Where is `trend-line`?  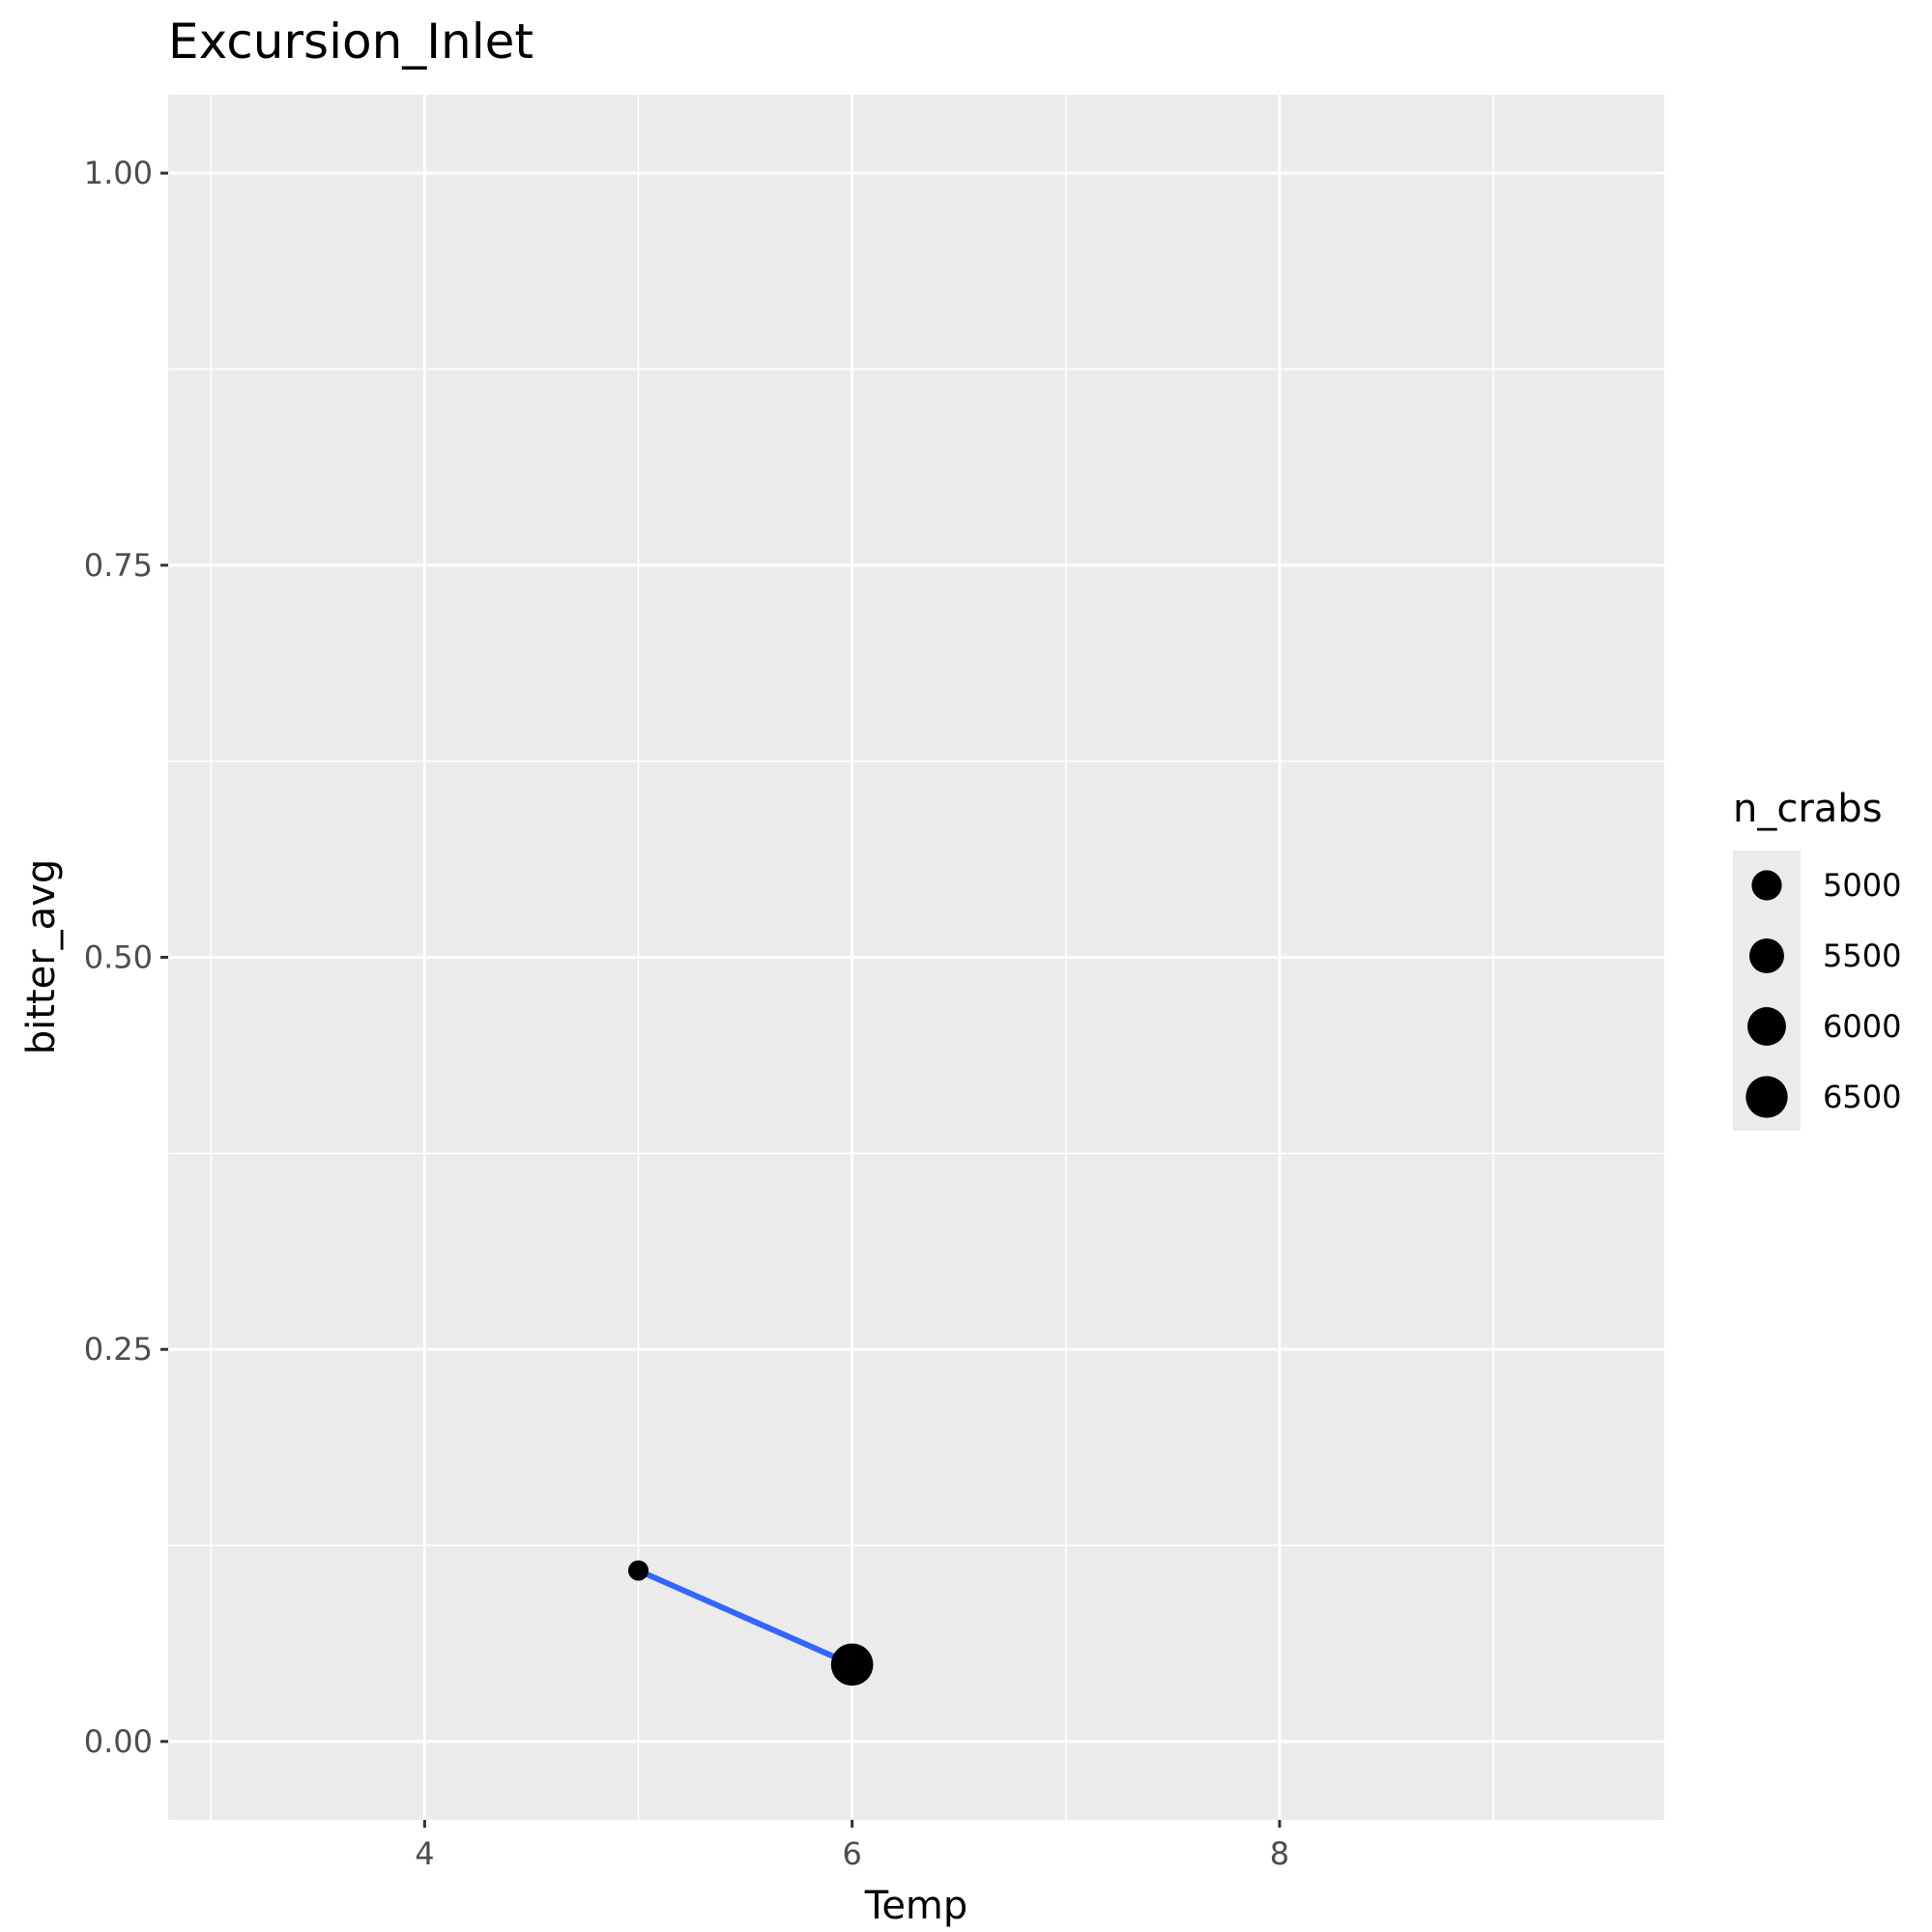 trend-line is located at coordinates (745, 1618).